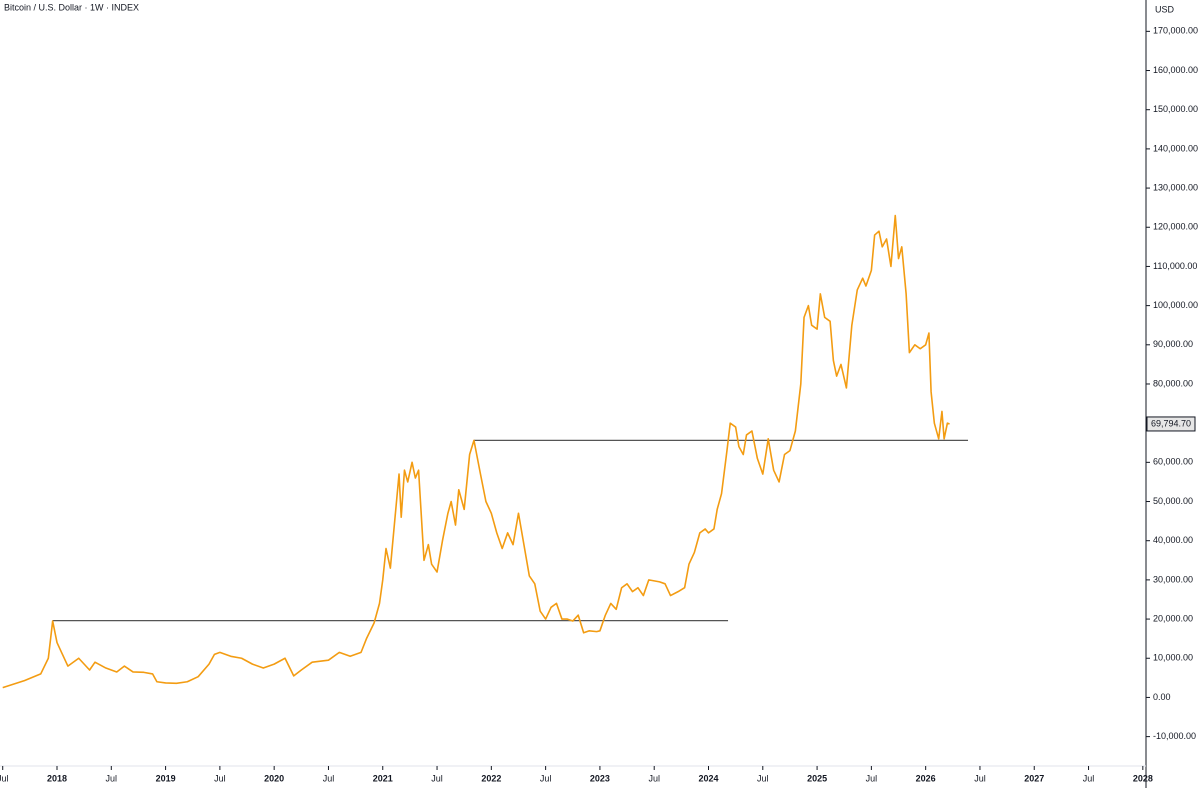  What do you see at coordinates (1175, 266) in the screenshot?
I see `y-tick-label: 110,000.00` at bounding box center [1175, 266].